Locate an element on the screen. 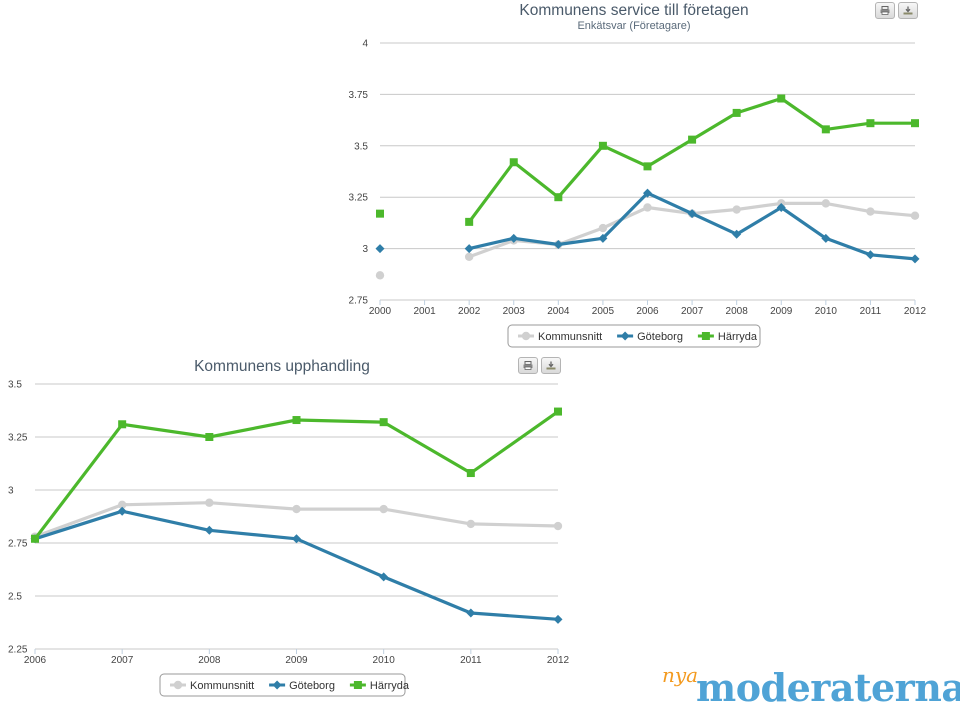 The width and height of the screenshot is (960, 710). y-tick-label: 4 is located at coordinates (365, 44).